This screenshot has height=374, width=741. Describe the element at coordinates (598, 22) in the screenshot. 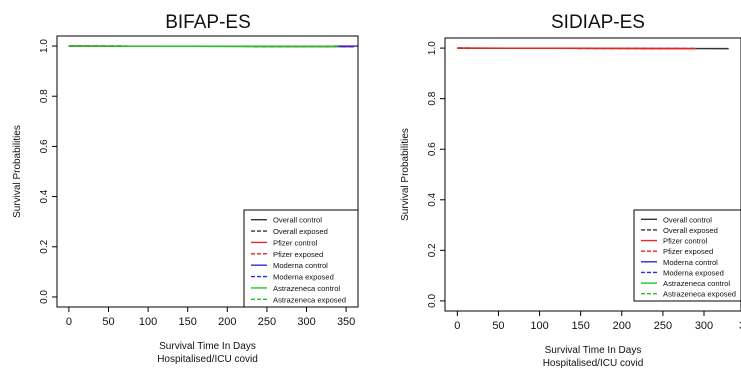

I see `chart-title: SIDIAP-ES` at that location.